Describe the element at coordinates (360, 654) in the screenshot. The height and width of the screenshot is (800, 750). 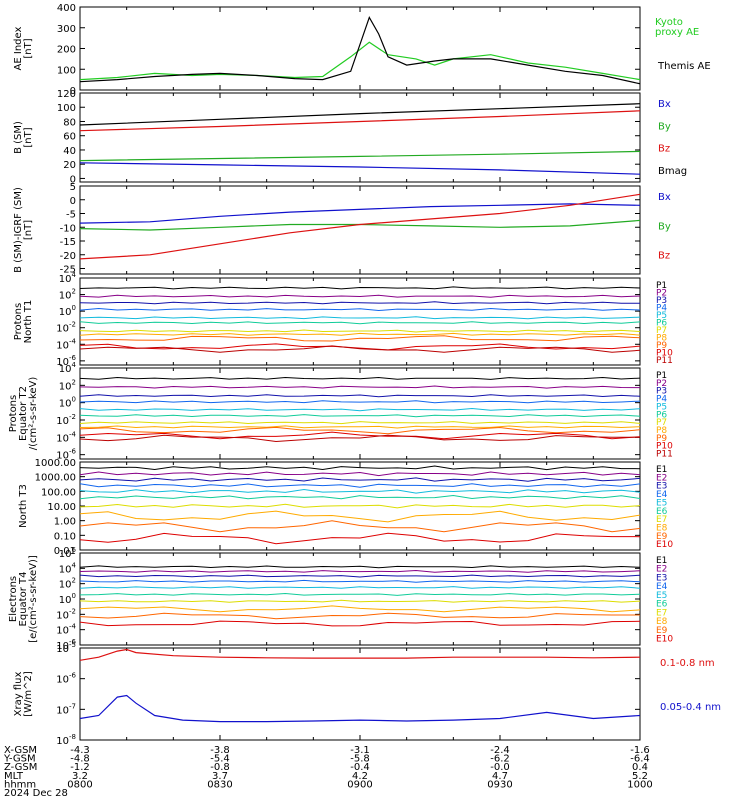
I see `series-line-0-1-0-8-nm` at that location.